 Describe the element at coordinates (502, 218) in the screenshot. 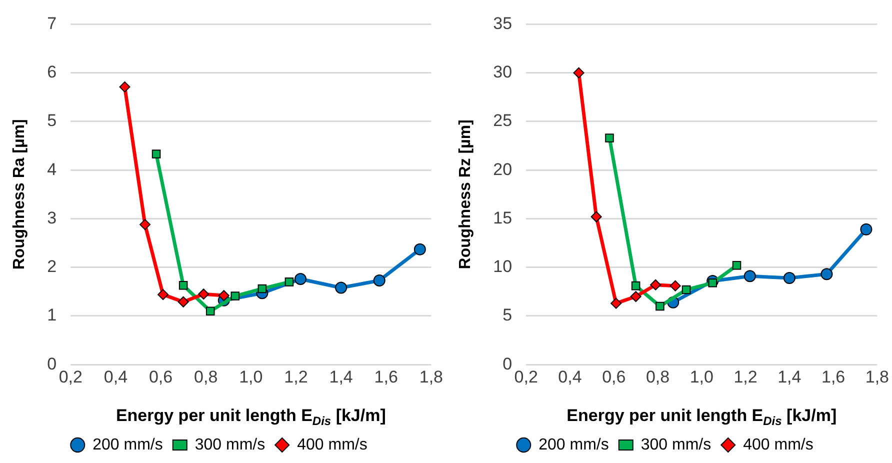

I see `y-tick-label: 15` at that location.